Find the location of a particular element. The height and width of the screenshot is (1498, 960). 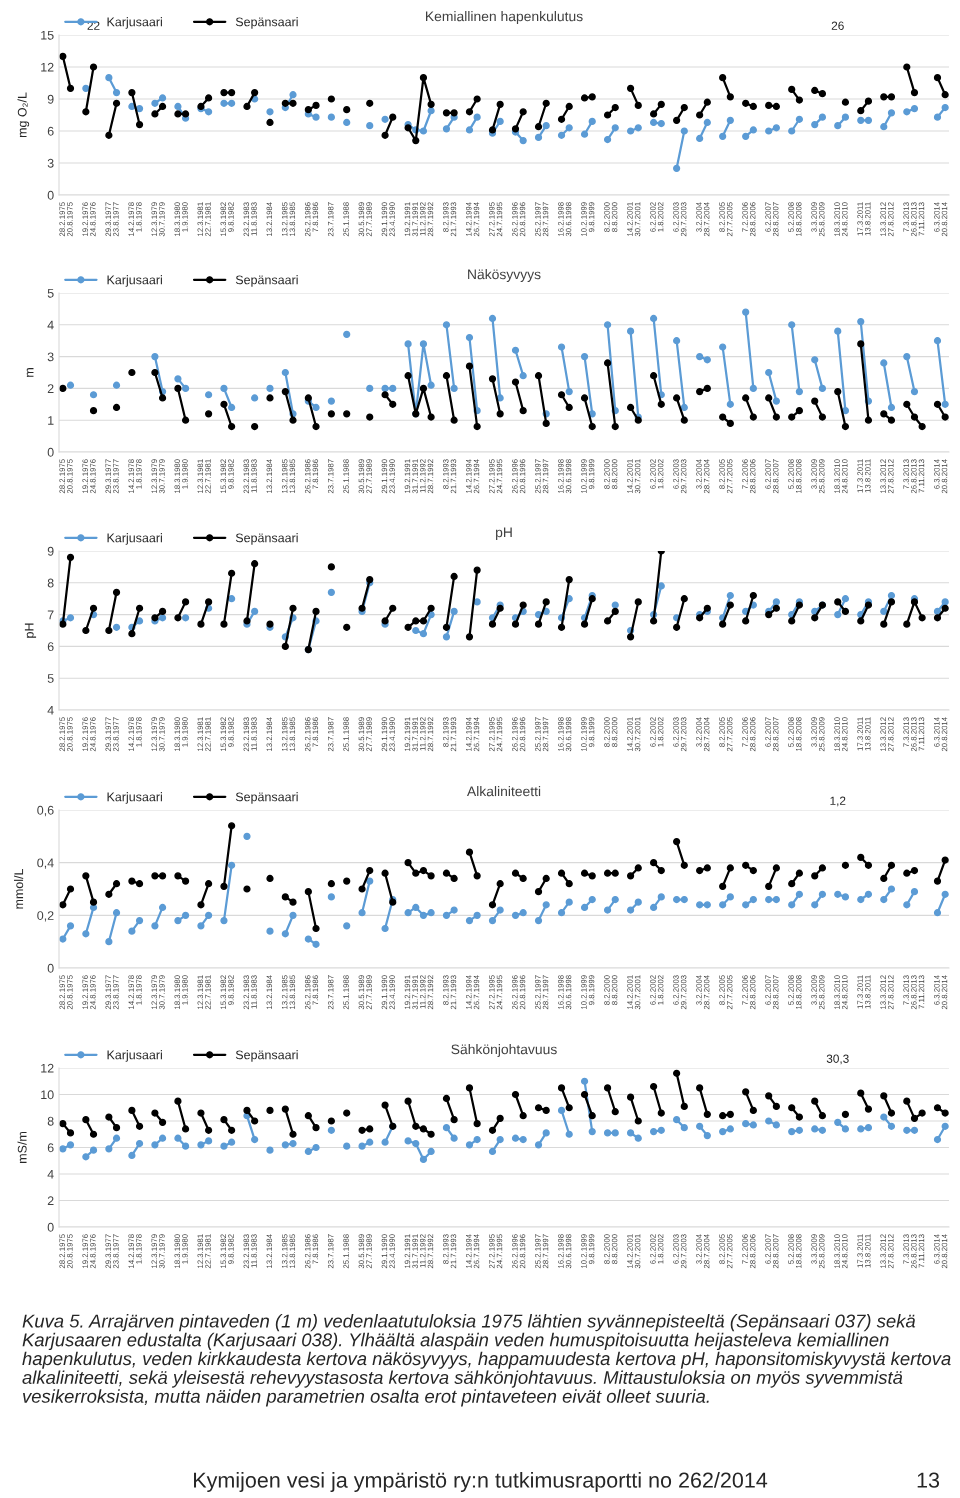

y-axis-title: mmol/L is located at coordinates (19, 888).